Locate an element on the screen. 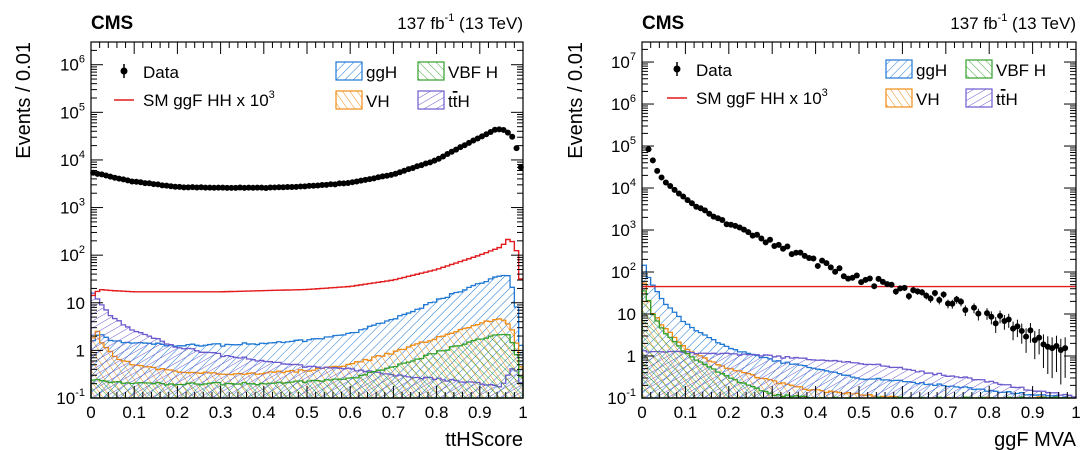 This screenshot has width=1080, height=450. series-data-points is located at coordinates (307, 159).